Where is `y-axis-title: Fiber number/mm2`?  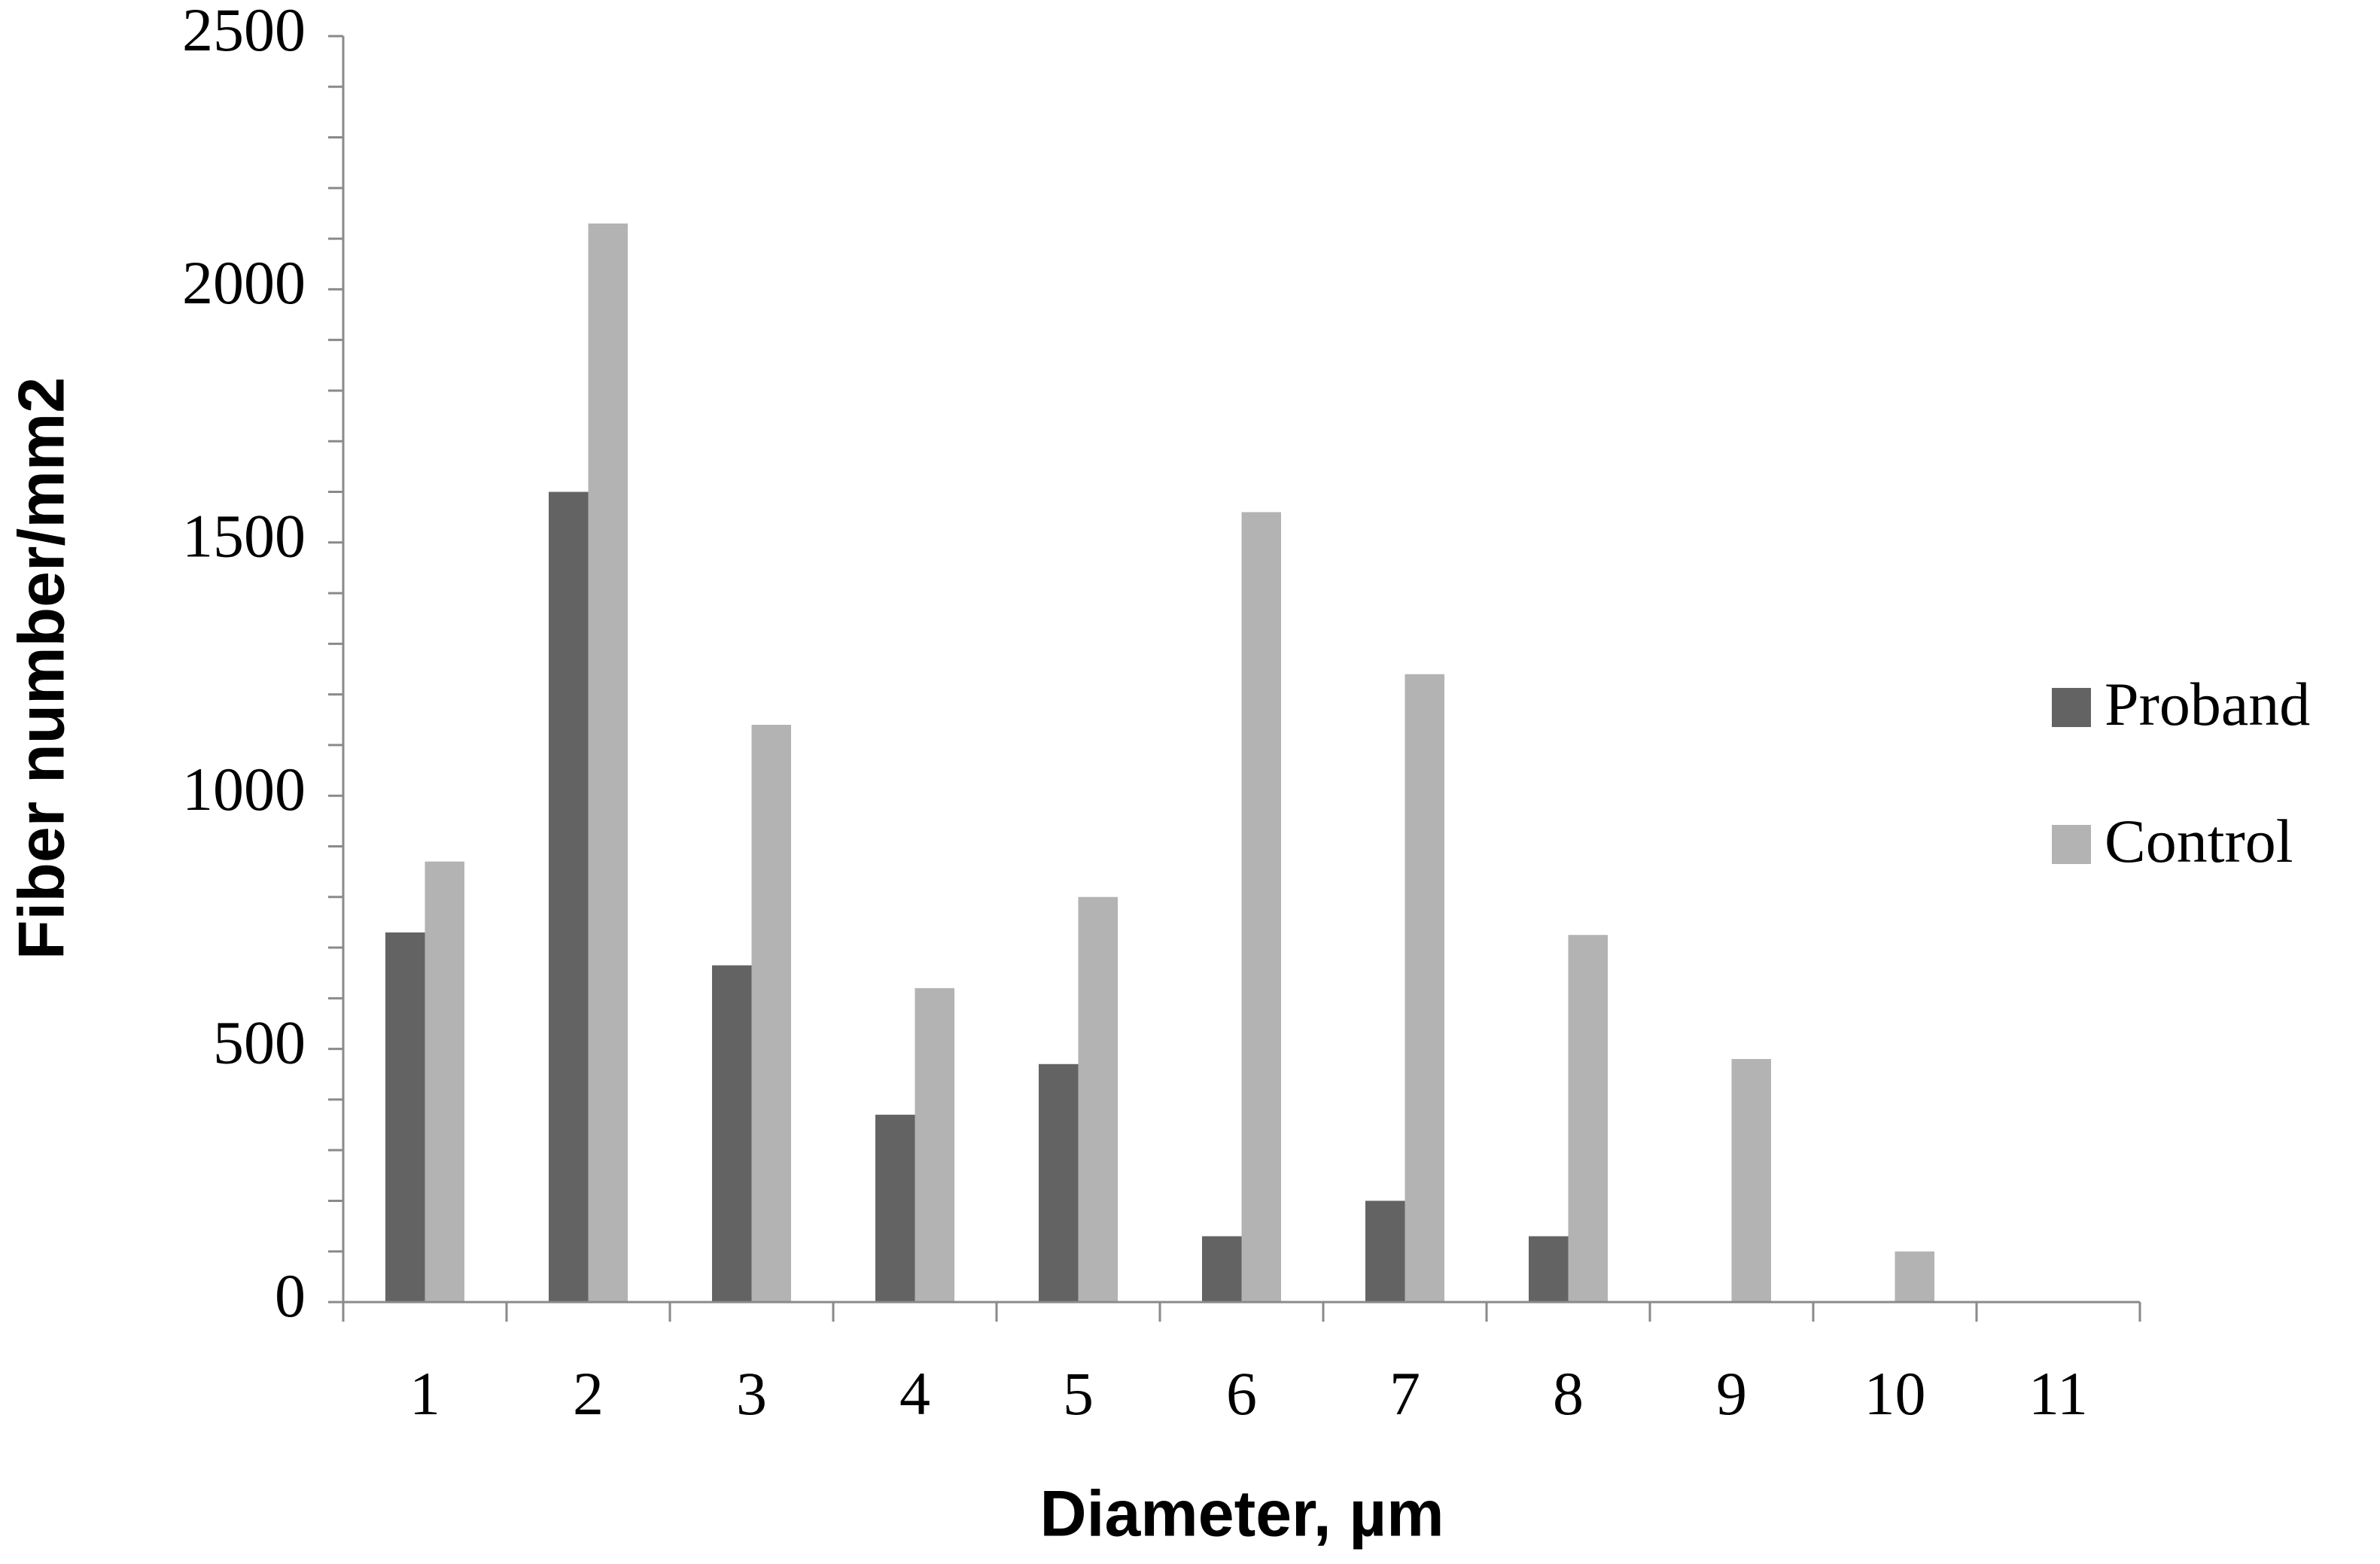
y-axis-title: Fiber number/mm2 is located at coordinates (42, 669).